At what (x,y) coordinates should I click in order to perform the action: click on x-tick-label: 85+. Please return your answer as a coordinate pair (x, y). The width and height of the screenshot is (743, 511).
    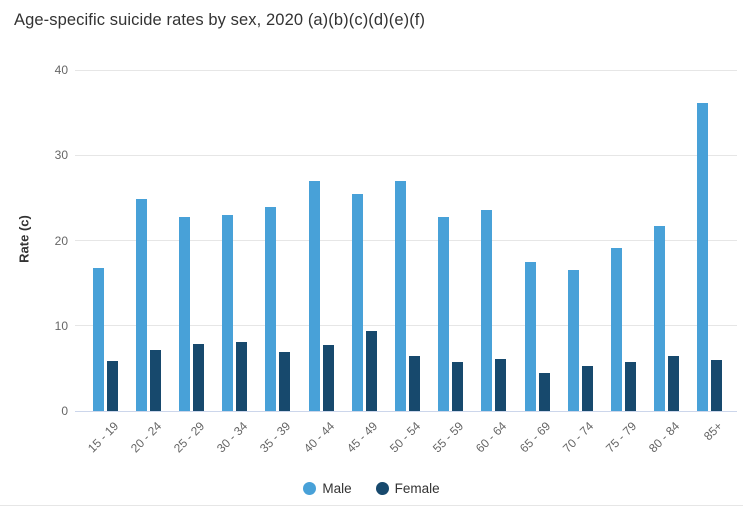
    Looking at the image, I should click on (713, 431).